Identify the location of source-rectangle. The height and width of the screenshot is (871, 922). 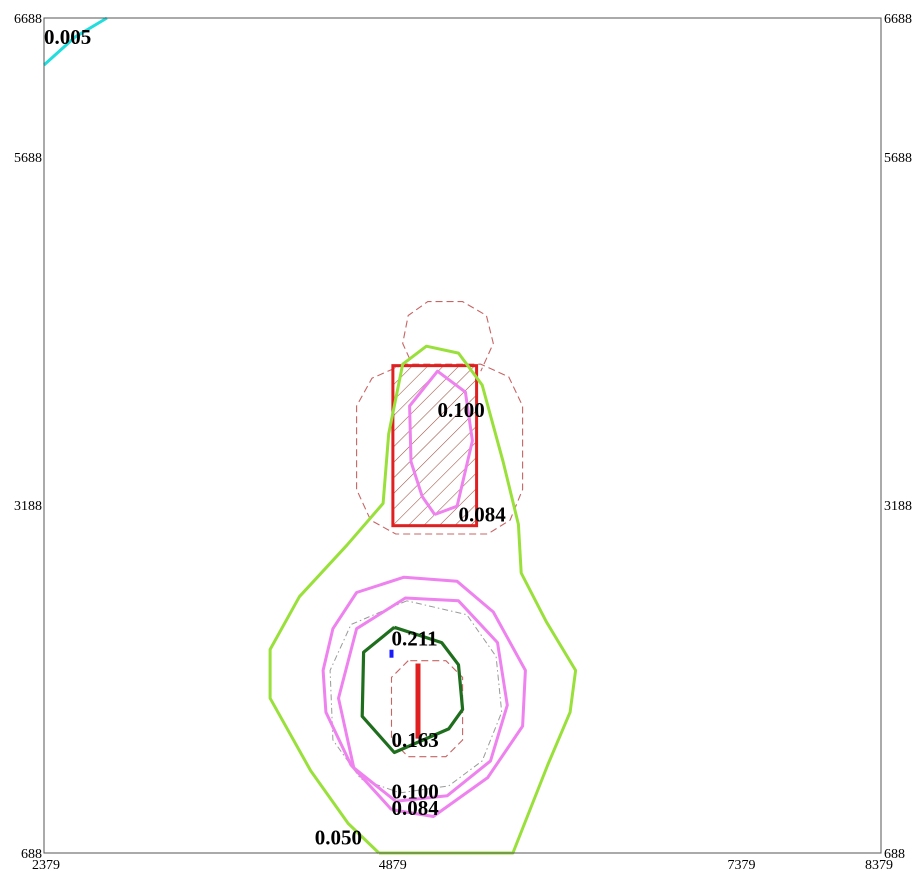
(435, 446).